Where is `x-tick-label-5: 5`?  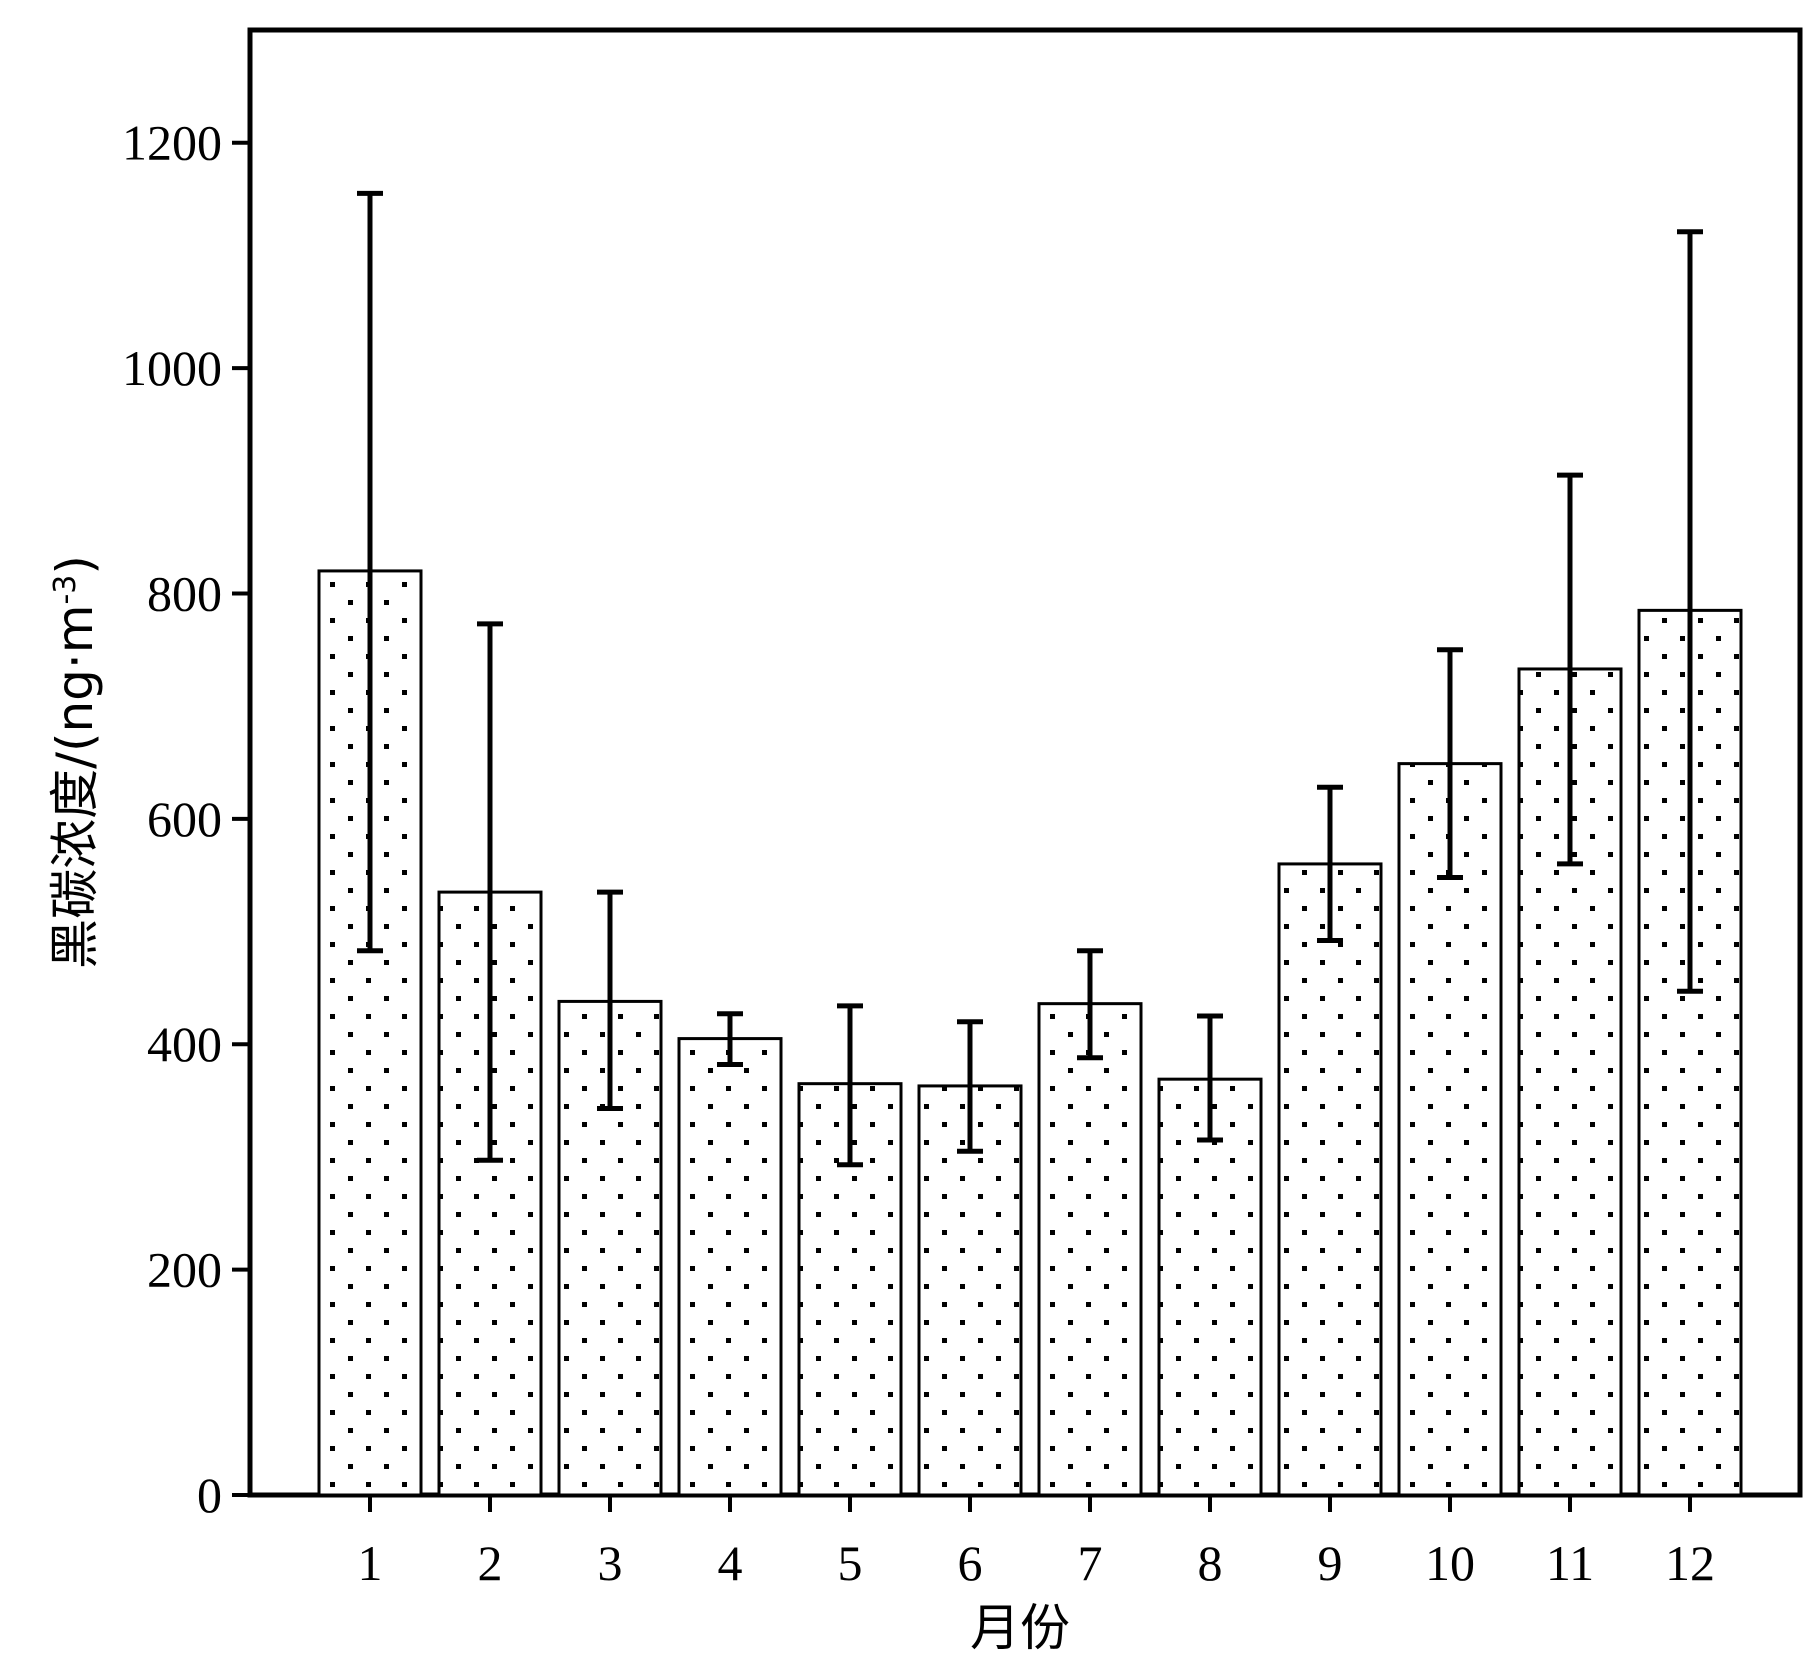
x-tick-label-5: 5 is located at coordinates (850, 1563).